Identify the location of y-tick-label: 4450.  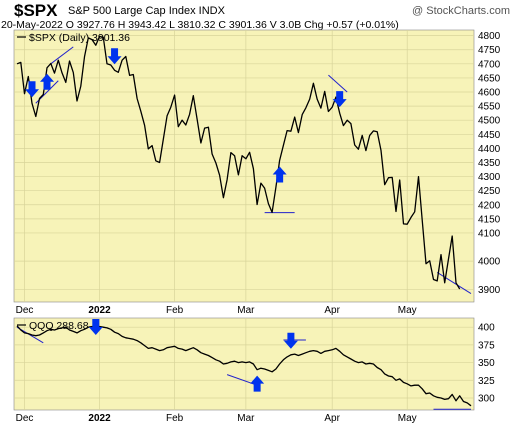
(489, 135).